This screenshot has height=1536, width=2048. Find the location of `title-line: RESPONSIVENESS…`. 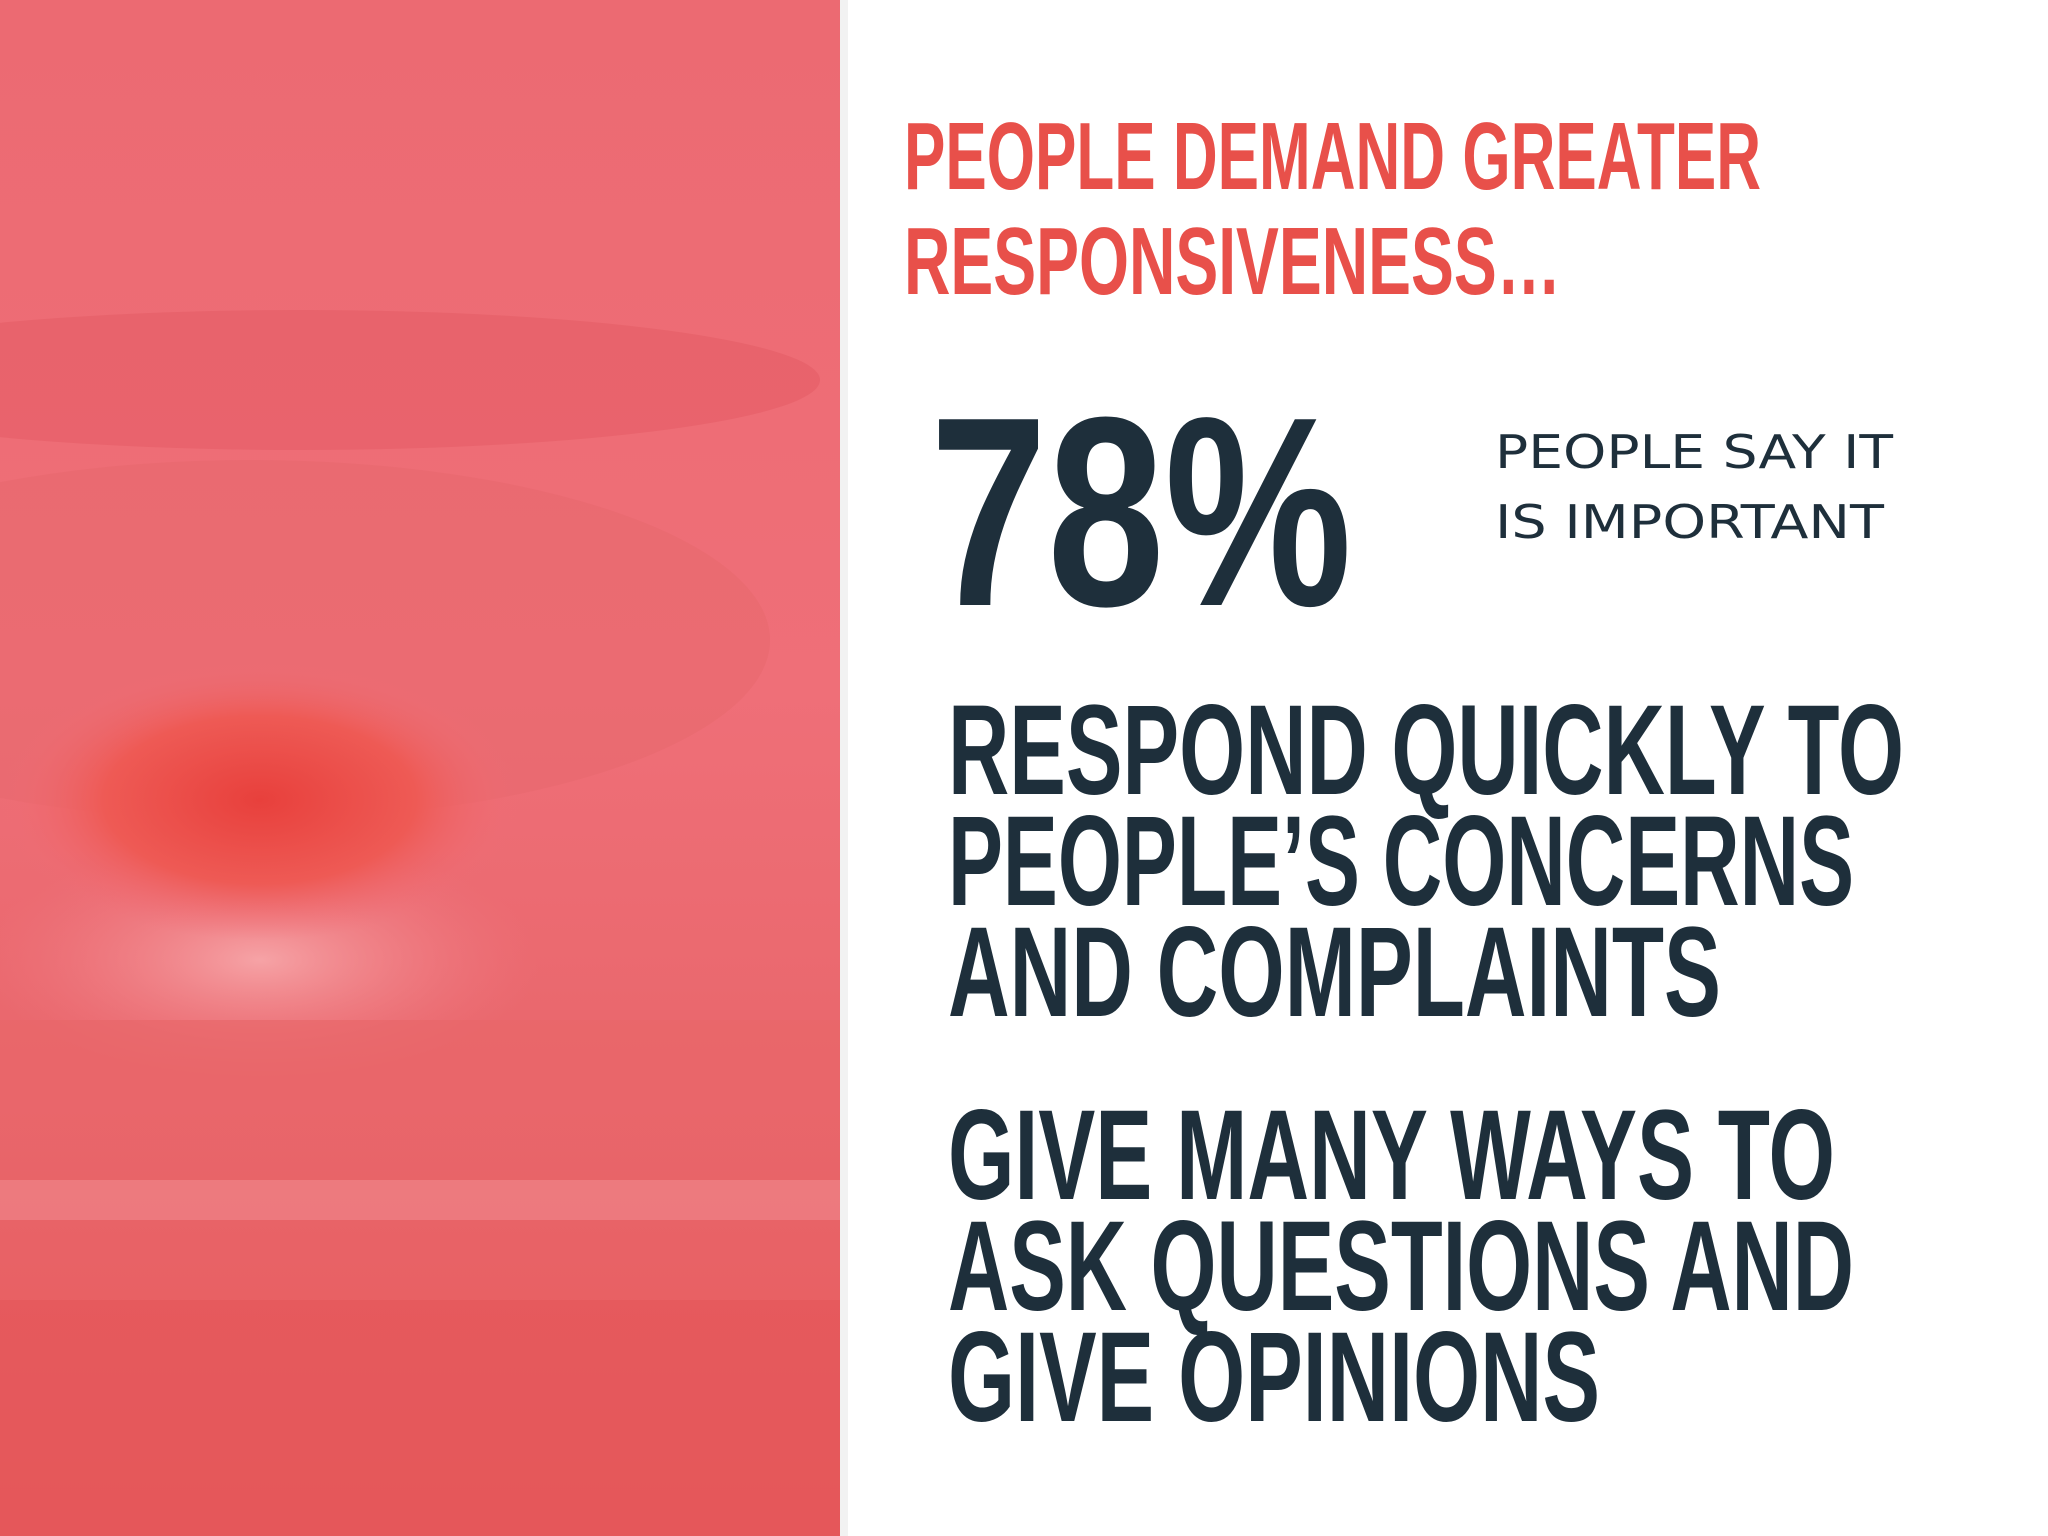

title-line: RESPONSIVENESS… is located at coordinates (1232, 261).